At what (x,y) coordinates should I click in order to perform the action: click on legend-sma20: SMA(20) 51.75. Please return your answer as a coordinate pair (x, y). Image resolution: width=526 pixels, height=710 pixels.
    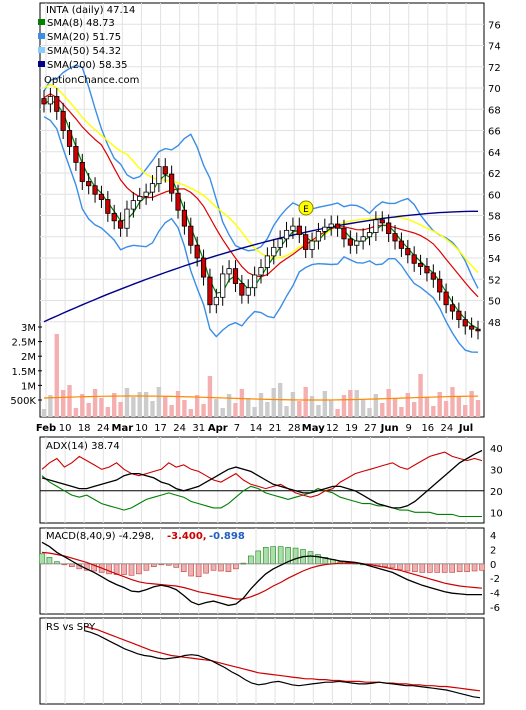
    Looking at the image, I should click on (84, 37).